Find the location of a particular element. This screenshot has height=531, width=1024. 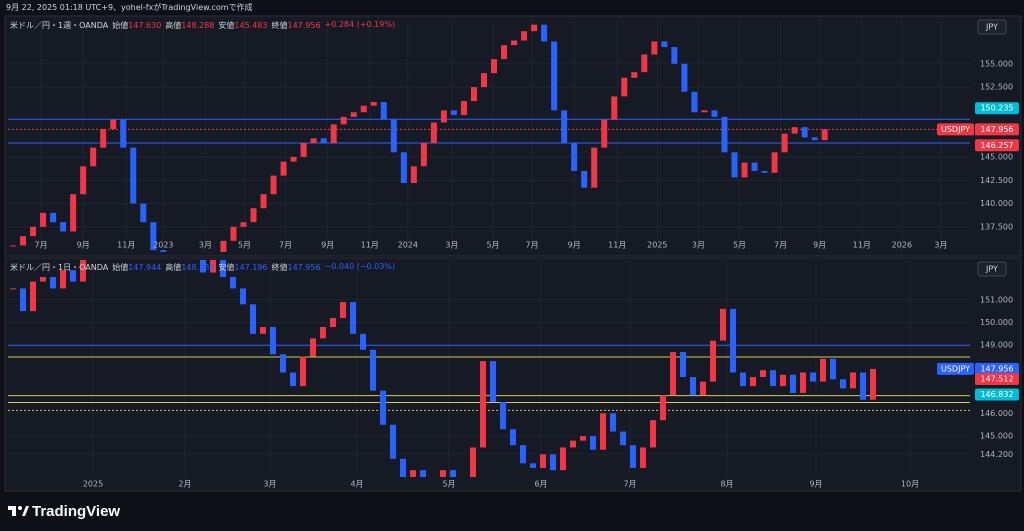

y-tick-label: 142.500 is located at coordinates (996, 180).